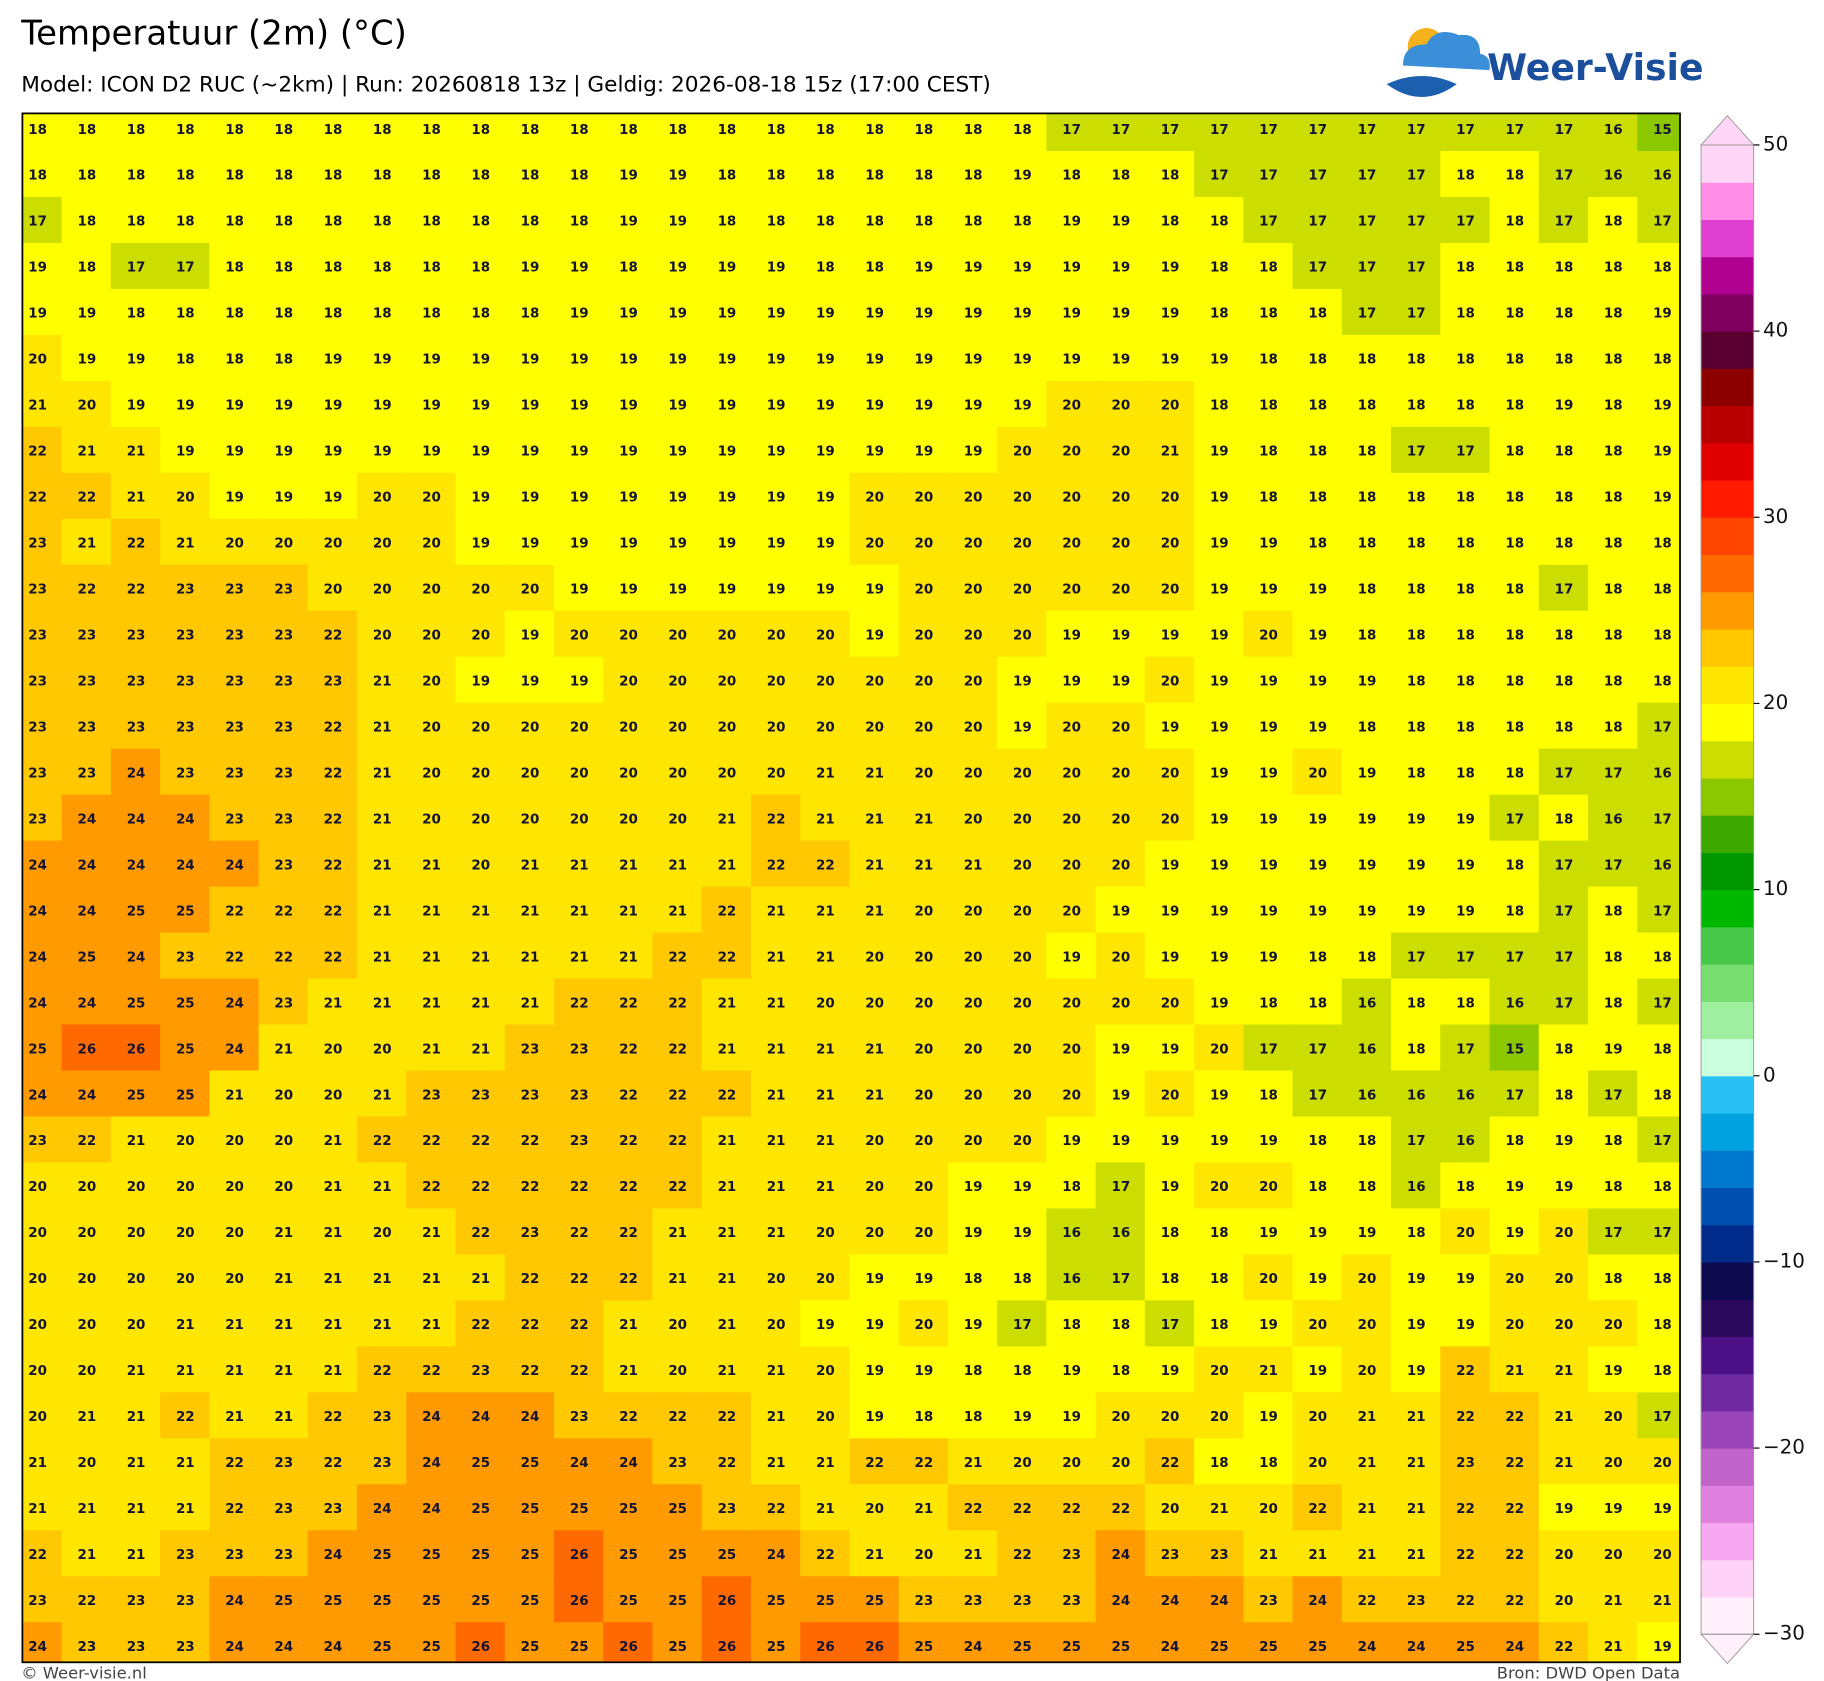 The height and width of the screenshot is (1681, 1824). I want to click on temp-label: 25, so click(1022, 1647).